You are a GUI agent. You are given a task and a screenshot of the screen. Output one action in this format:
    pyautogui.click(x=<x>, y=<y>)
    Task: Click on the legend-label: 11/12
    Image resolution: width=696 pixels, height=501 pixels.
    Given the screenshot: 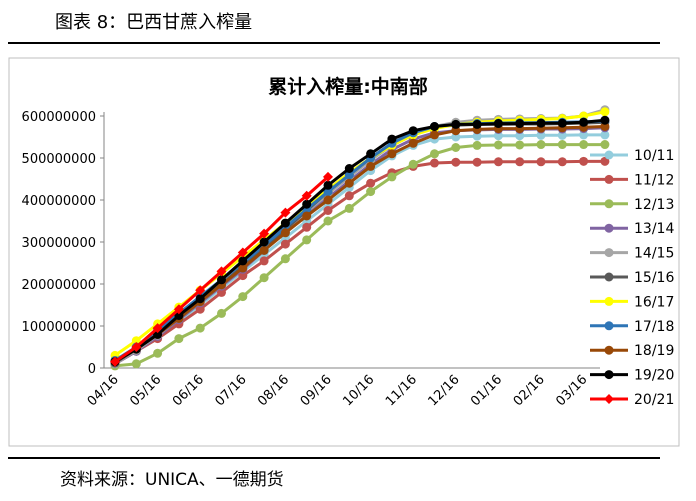 What is the action you would take?
    pyautogui.click(x=654, y=180)
    